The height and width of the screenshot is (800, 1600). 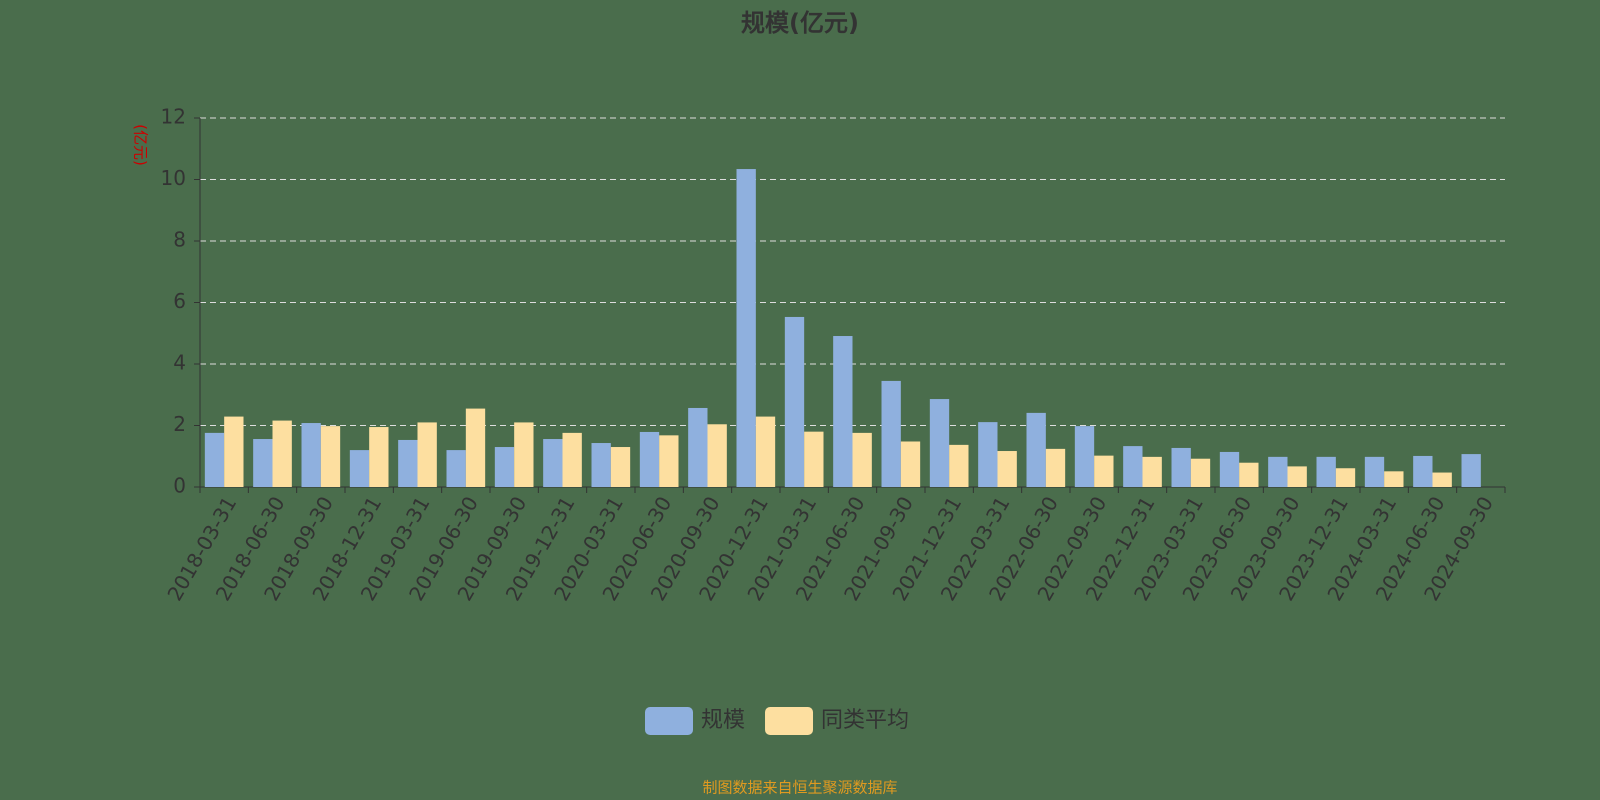 I want to click on y-tick-label: 2, so click(x=179, y=424).